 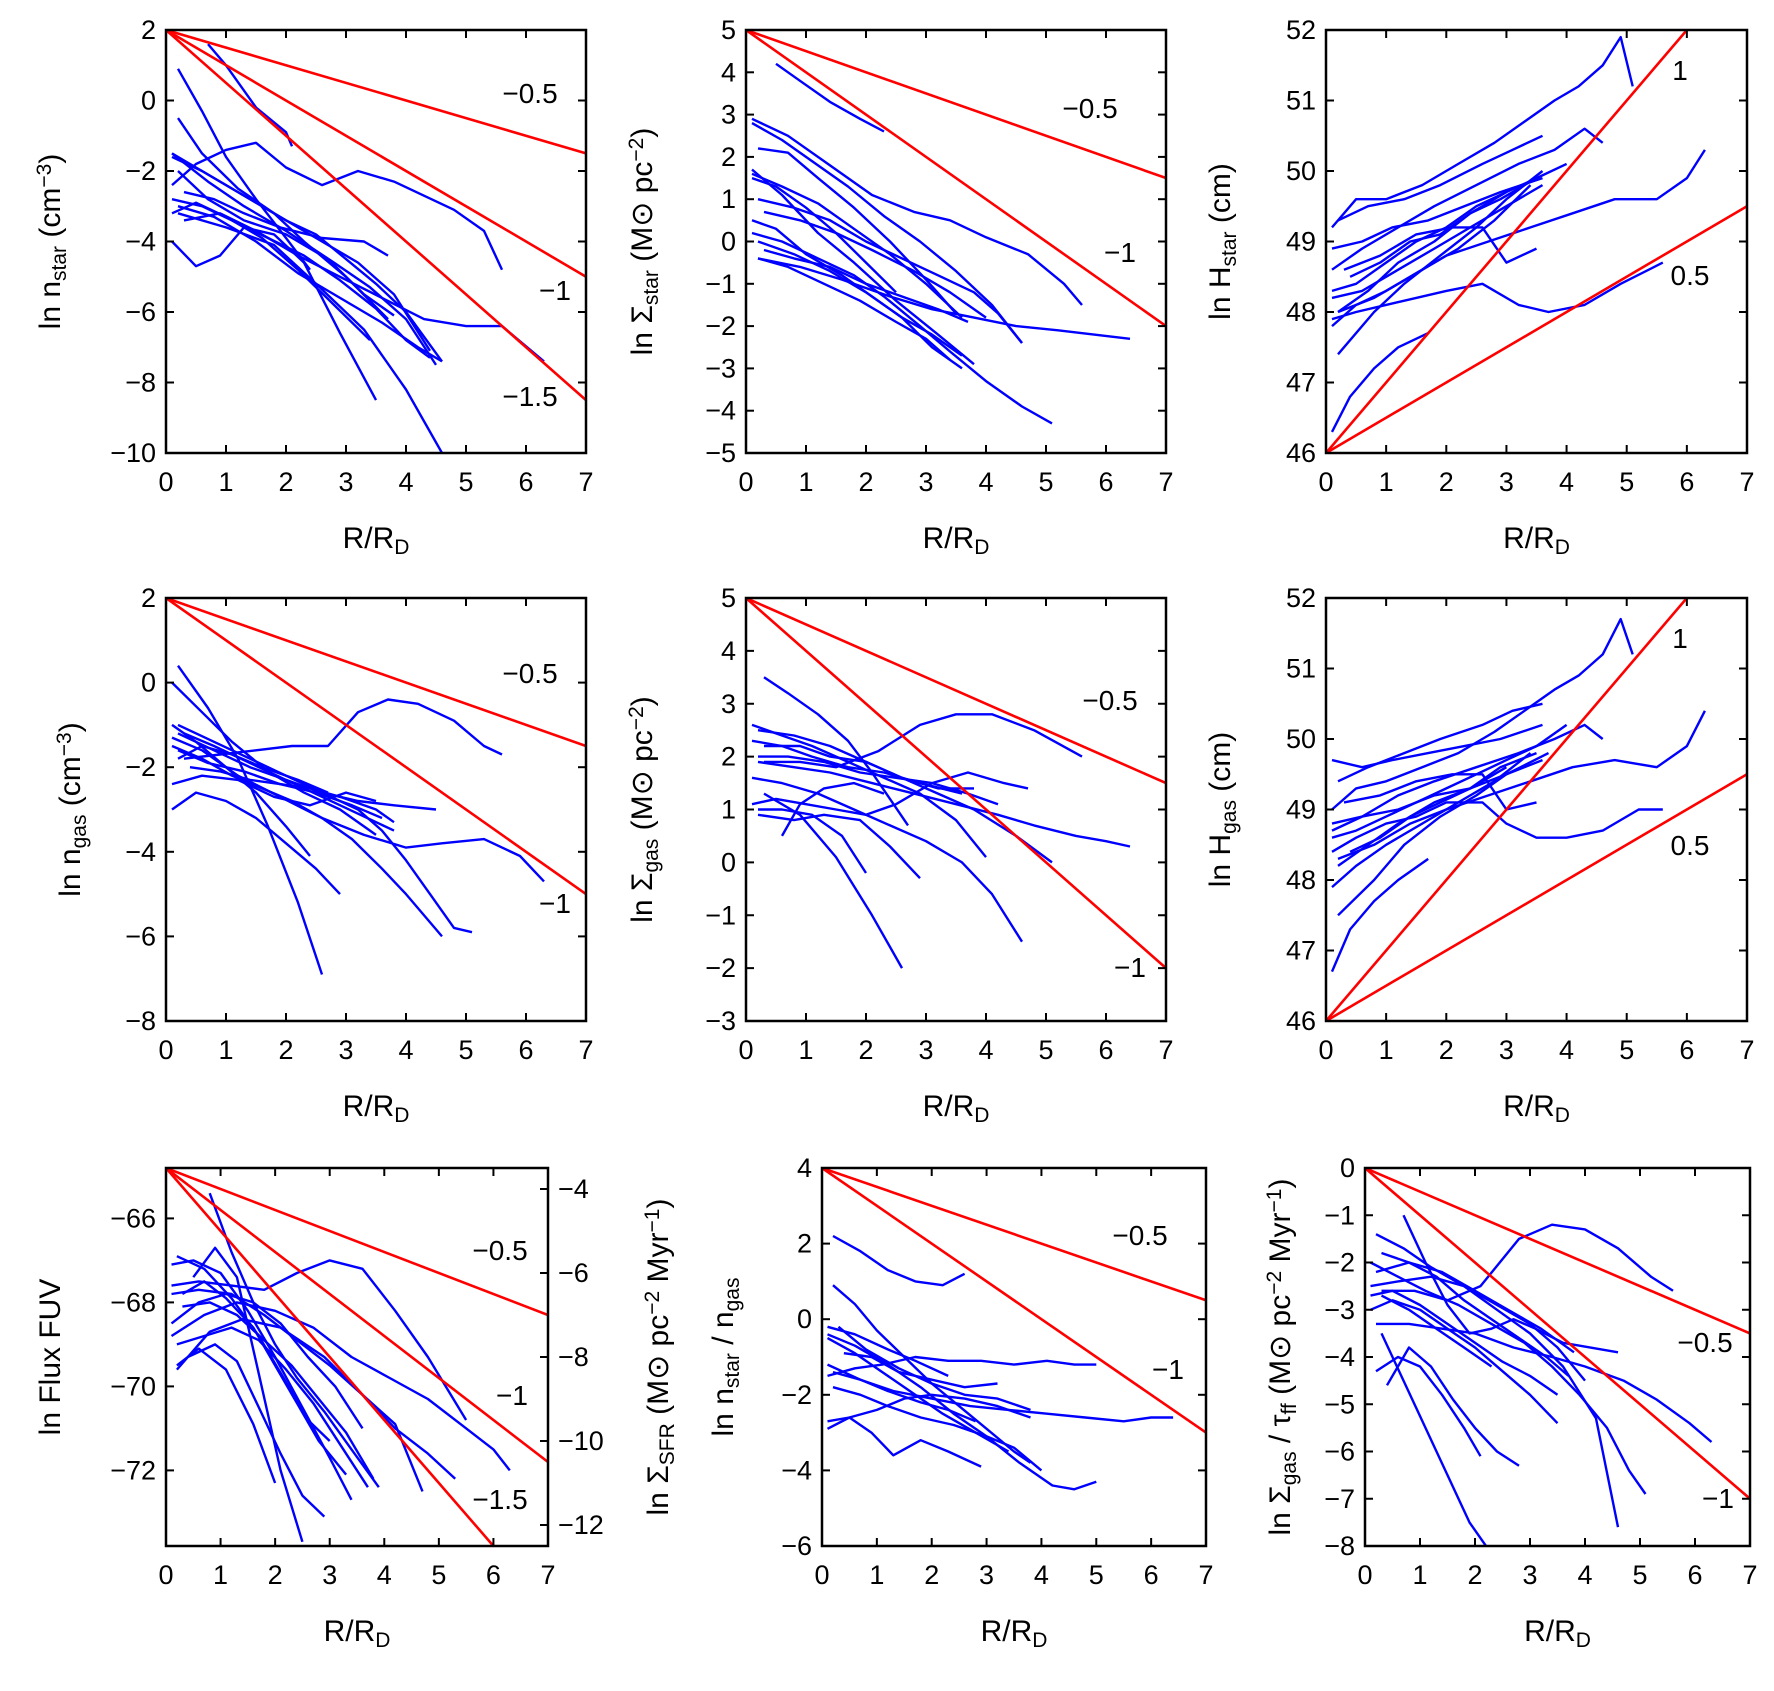 I want to click on y-tick-label: −6, so click(x=140, y=312).